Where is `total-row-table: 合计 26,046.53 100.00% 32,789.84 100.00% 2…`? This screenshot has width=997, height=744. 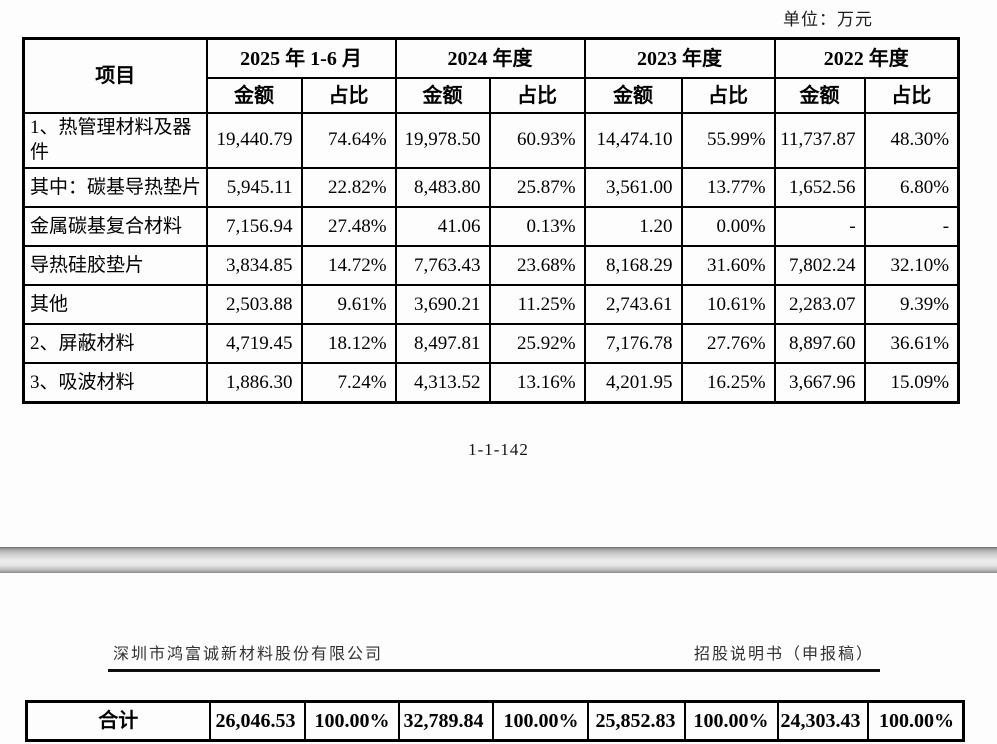
total-row-table: 合计 26,046.53 100.00% 32,789.84 100.00% 2… is located at coordinates (495, 721).